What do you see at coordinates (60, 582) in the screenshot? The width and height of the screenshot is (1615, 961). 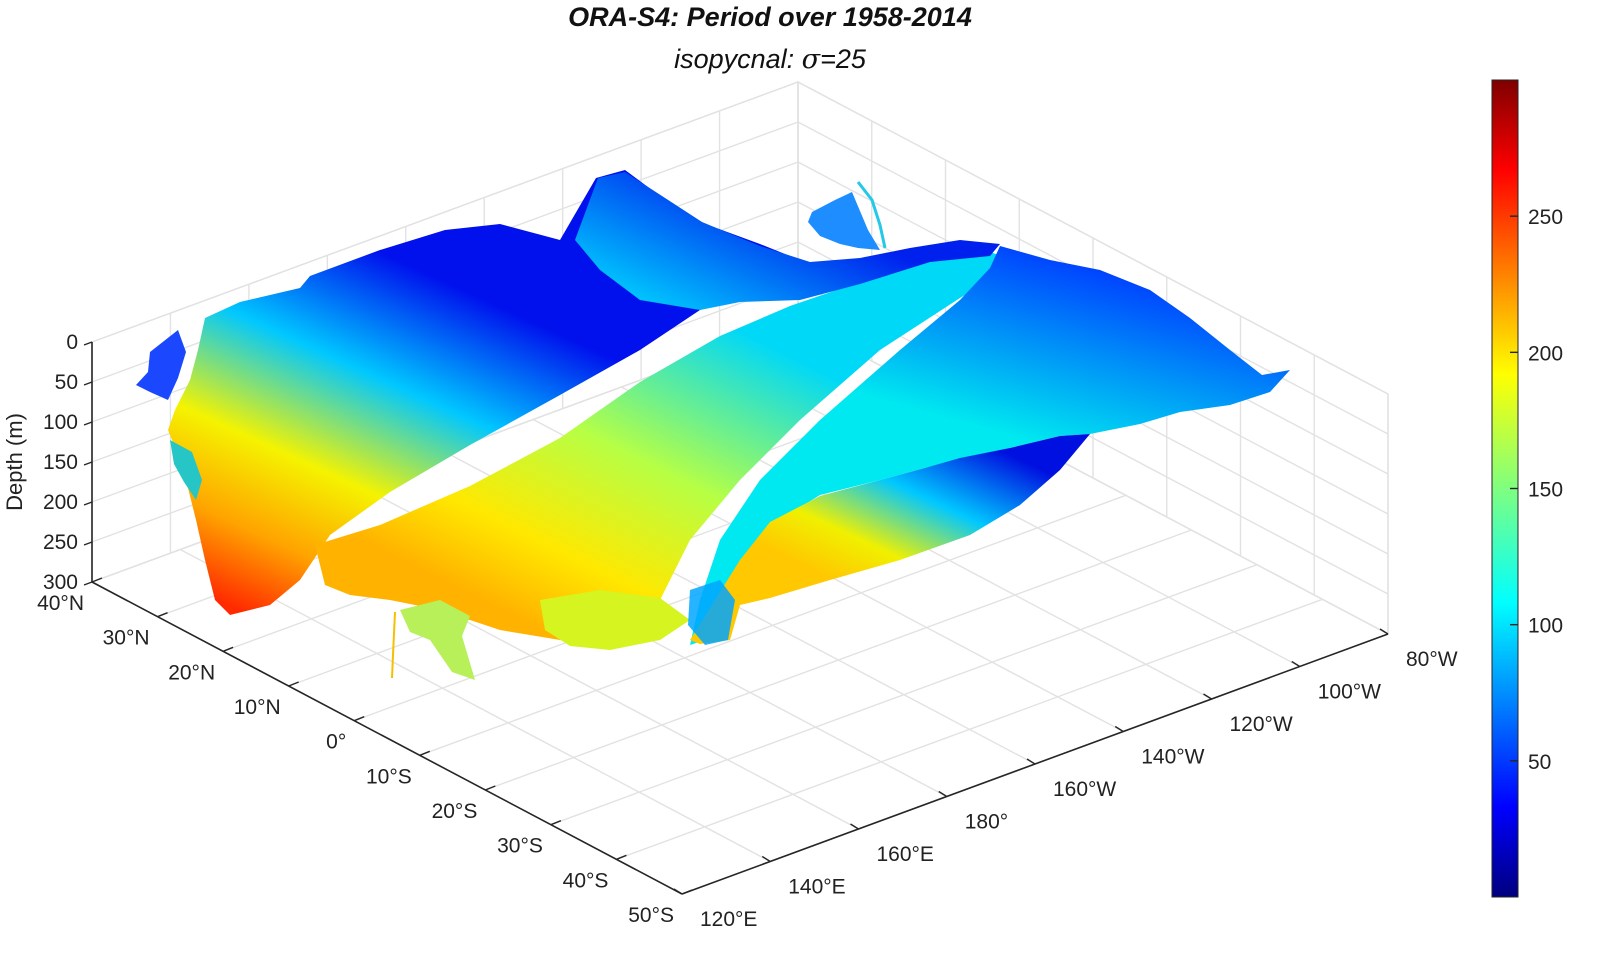 I see `depth-tick-label: 300` at bounding box center [60, 582].